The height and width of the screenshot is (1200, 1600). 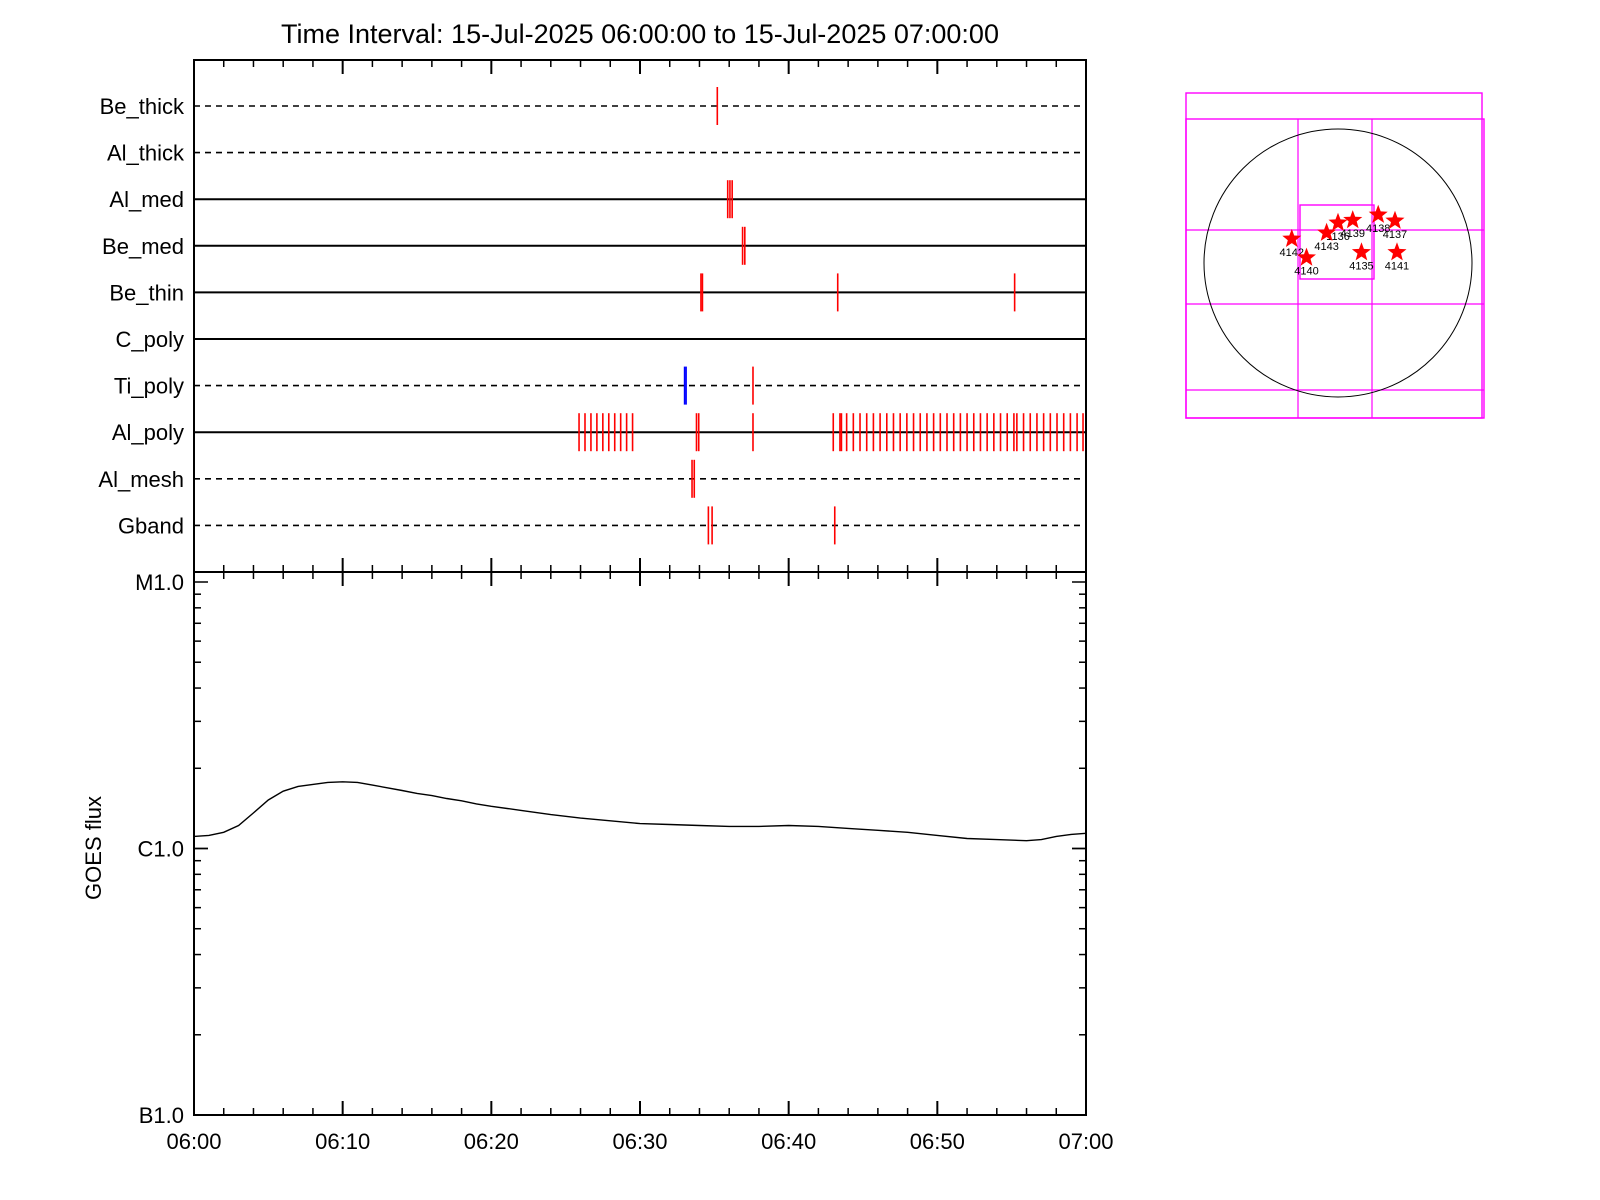 What do you see at coordinates (1085, 1141) in the screenshot?
I see `x-tick-label: 07:00` at bounding box center [1085, 1141].